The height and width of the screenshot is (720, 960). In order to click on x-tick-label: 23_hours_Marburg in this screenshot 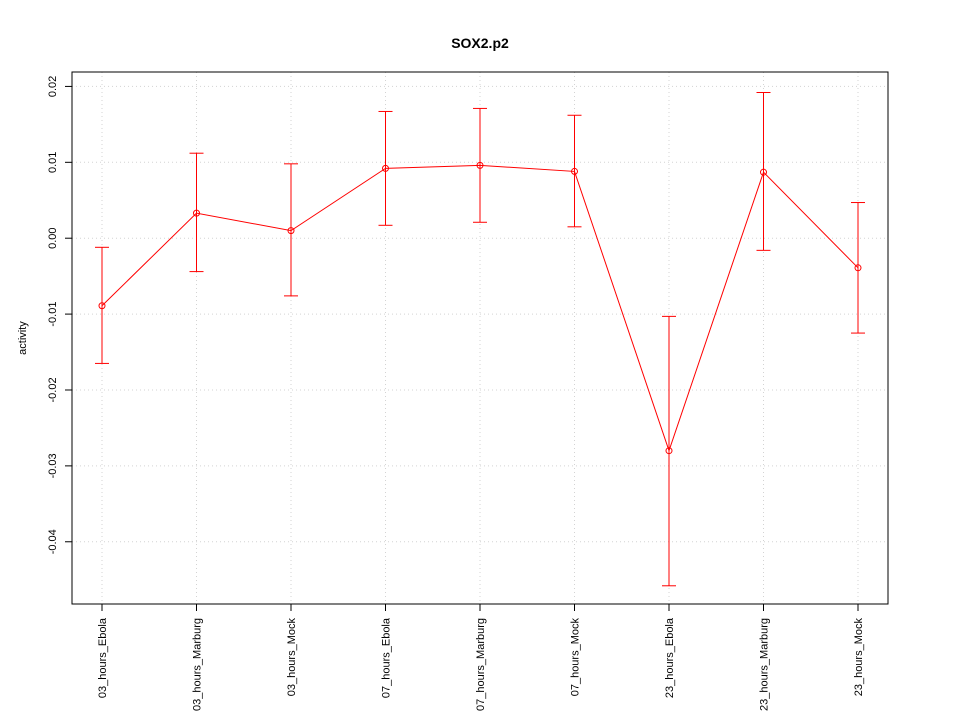, I will do `click(765, 664)`.